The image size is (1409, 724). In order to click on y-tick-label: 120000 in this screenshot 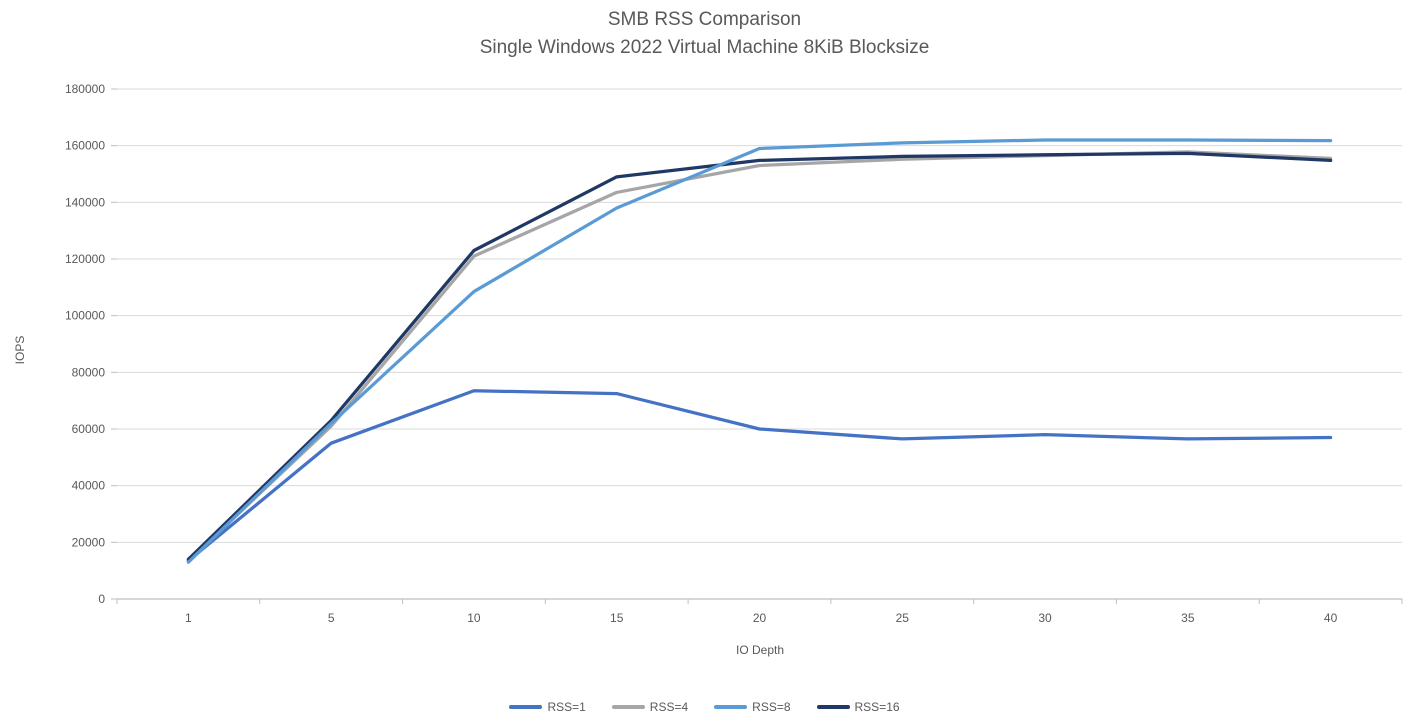, I will do `click(85, 259)`.